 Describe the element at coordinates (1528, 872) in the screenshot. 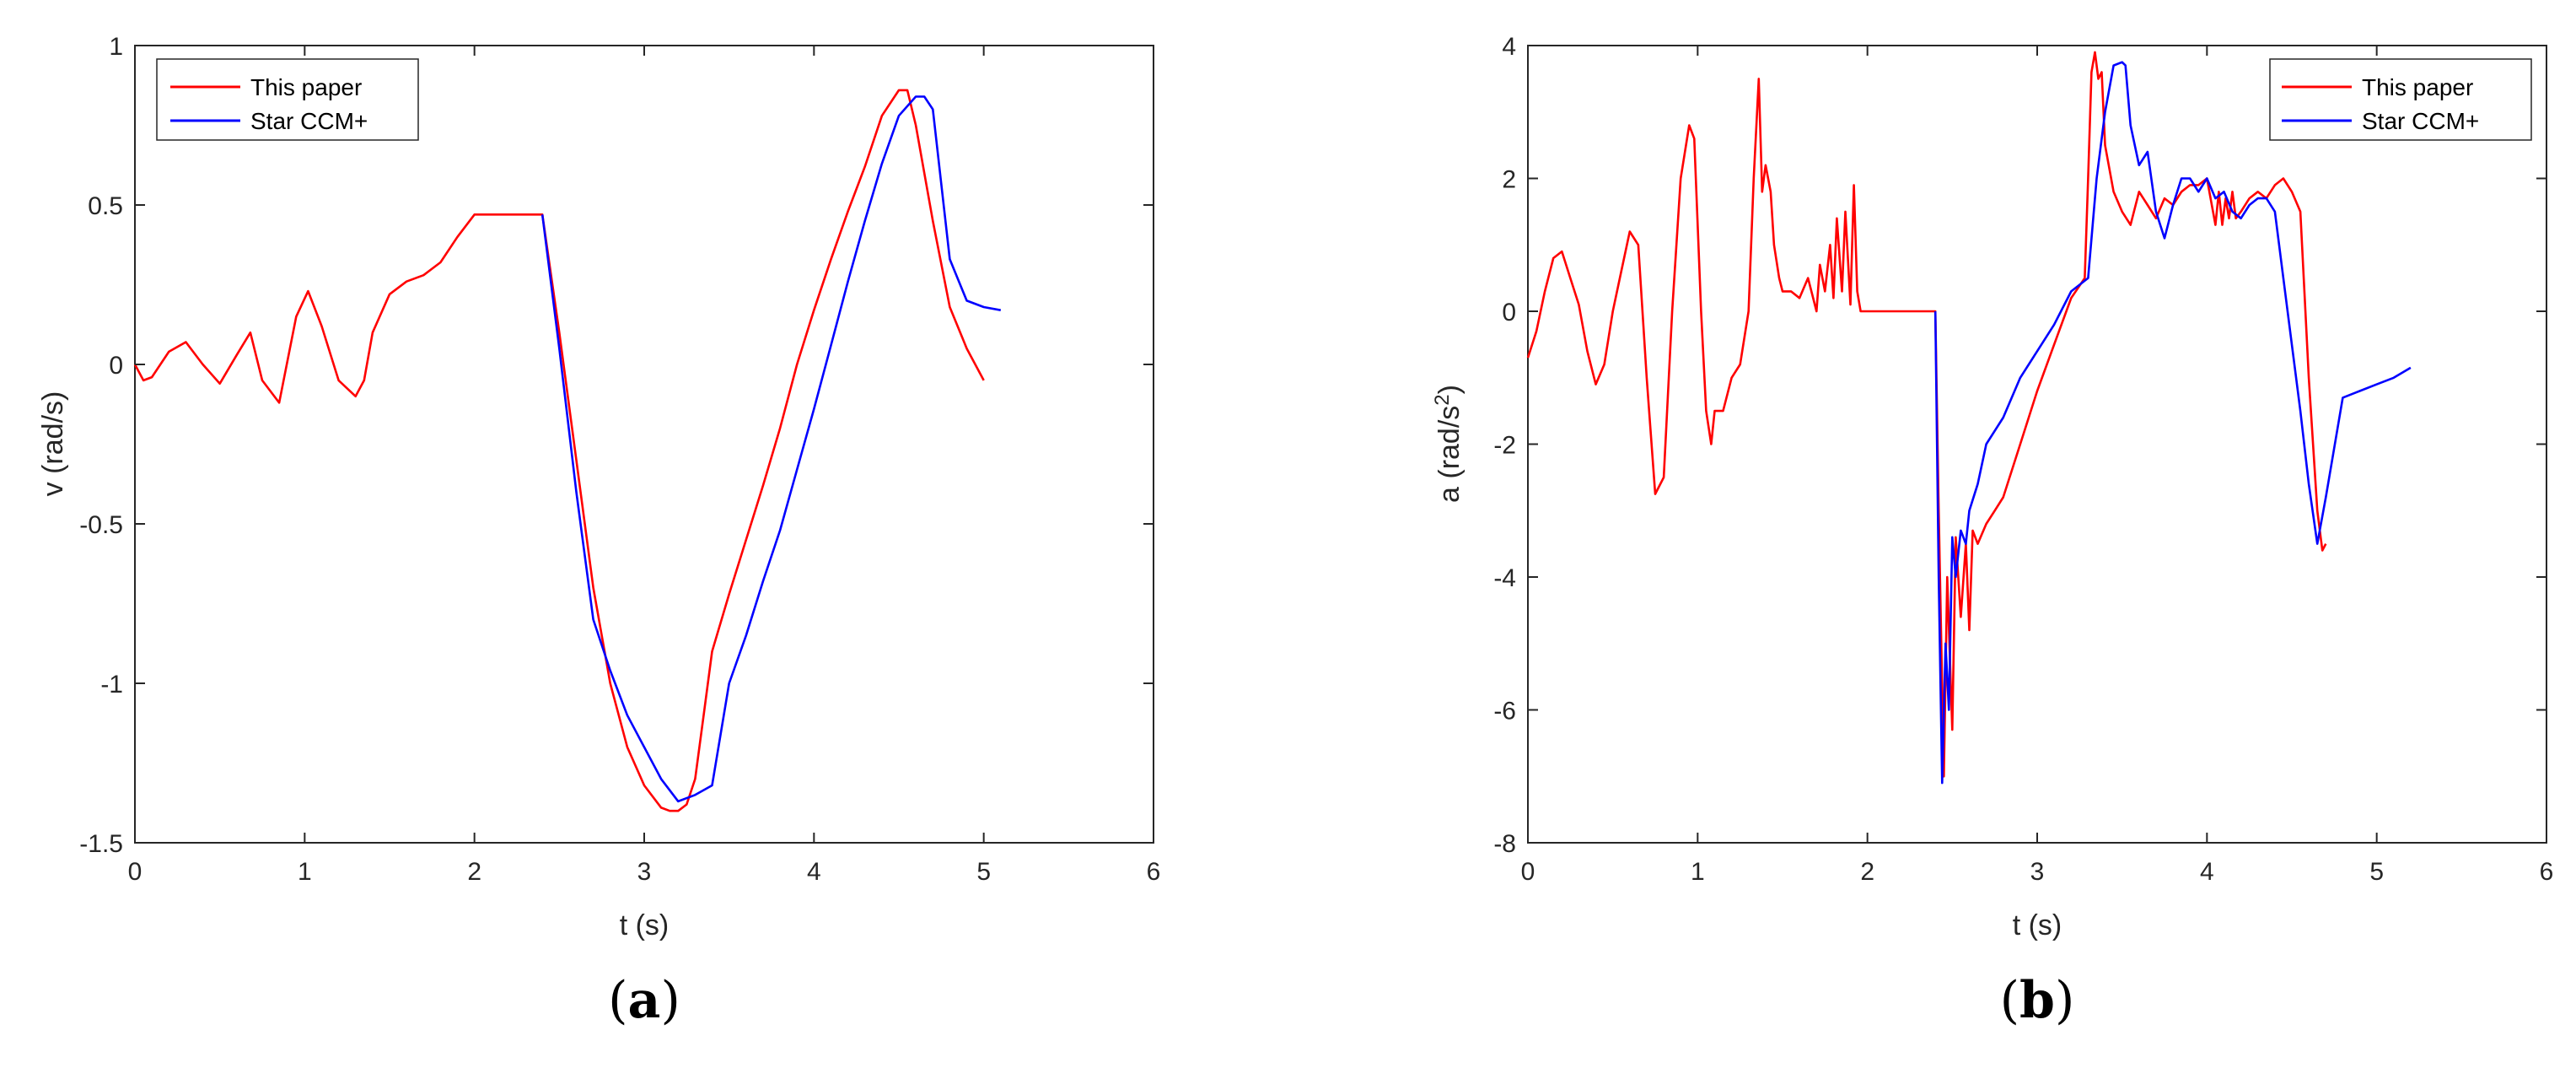

I see `x-tick-label-b: 0` at that location.